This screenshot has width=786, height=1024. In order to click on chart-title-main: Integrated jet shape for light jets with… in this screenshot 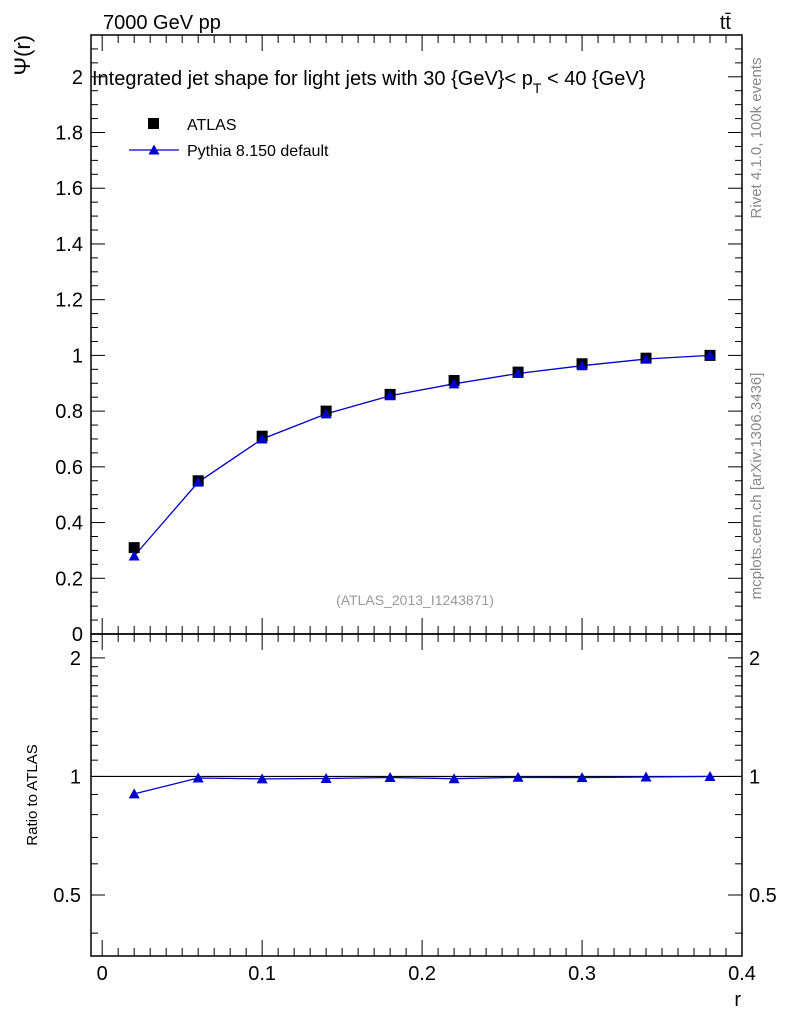, I will do `click(312, 79)`.